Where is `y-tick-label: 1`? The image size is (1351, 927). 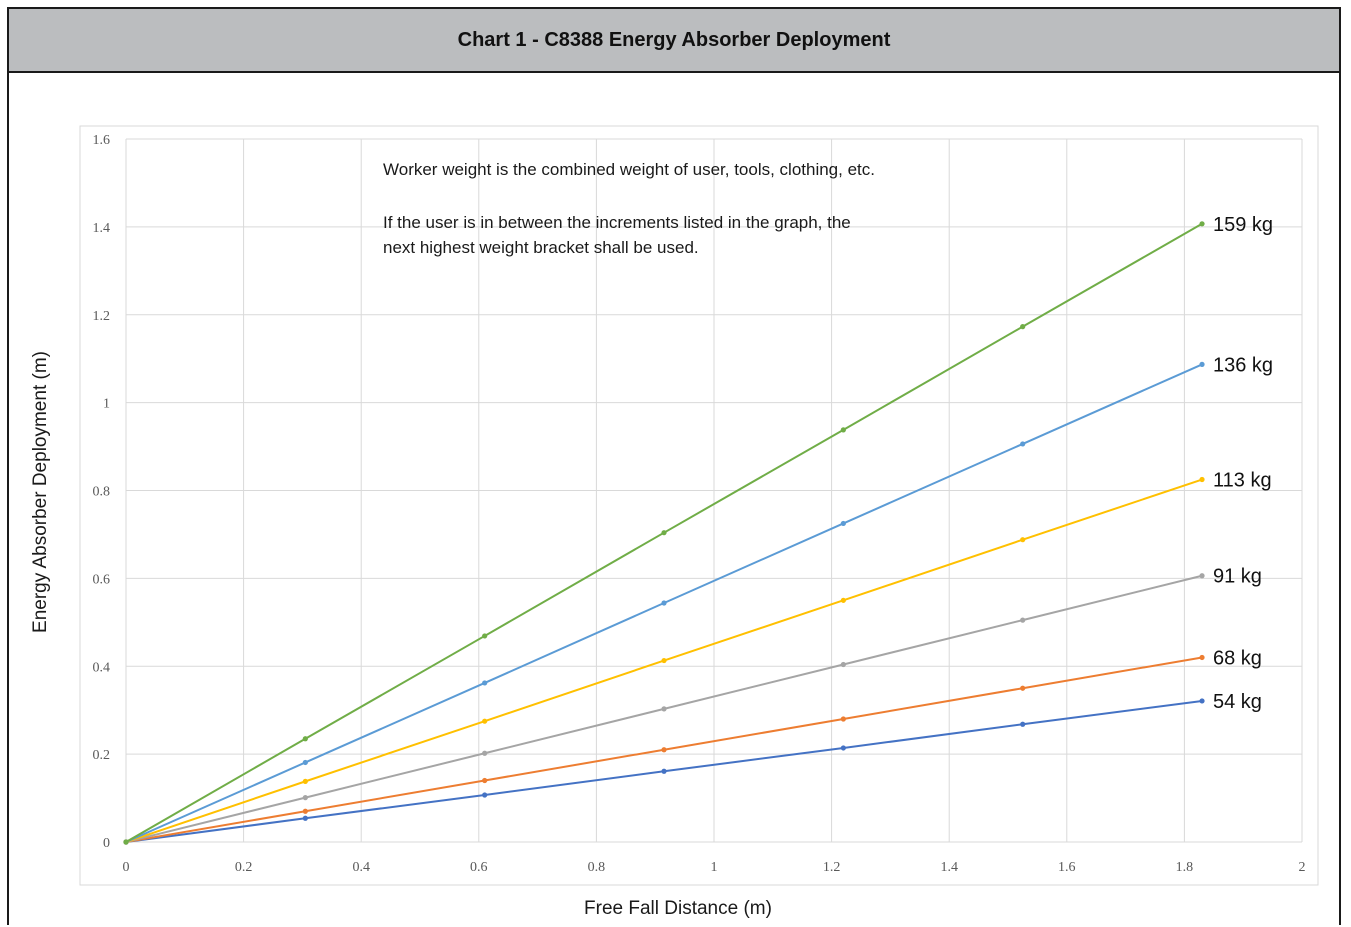 y-tick-label: 1 is located at coordinates (106, 404).